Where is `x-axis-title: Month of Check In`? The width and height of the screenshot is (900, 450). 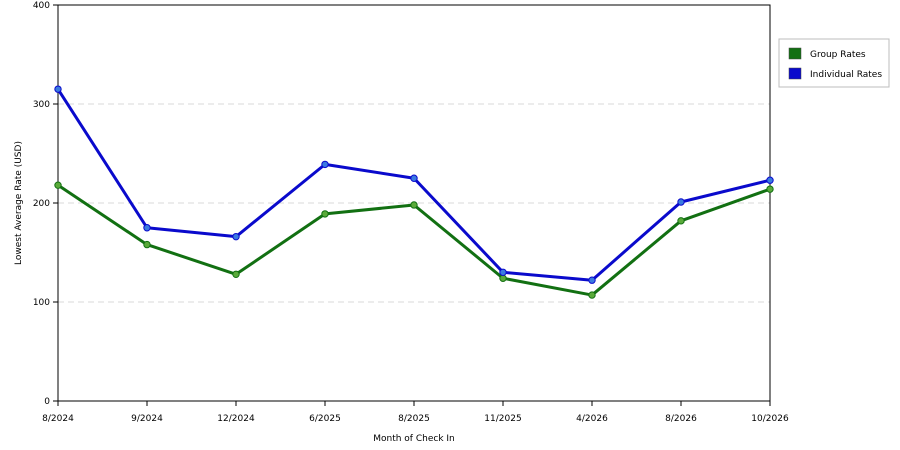 x-axis-title: Month of Check In is located at coordinates (414, 439).